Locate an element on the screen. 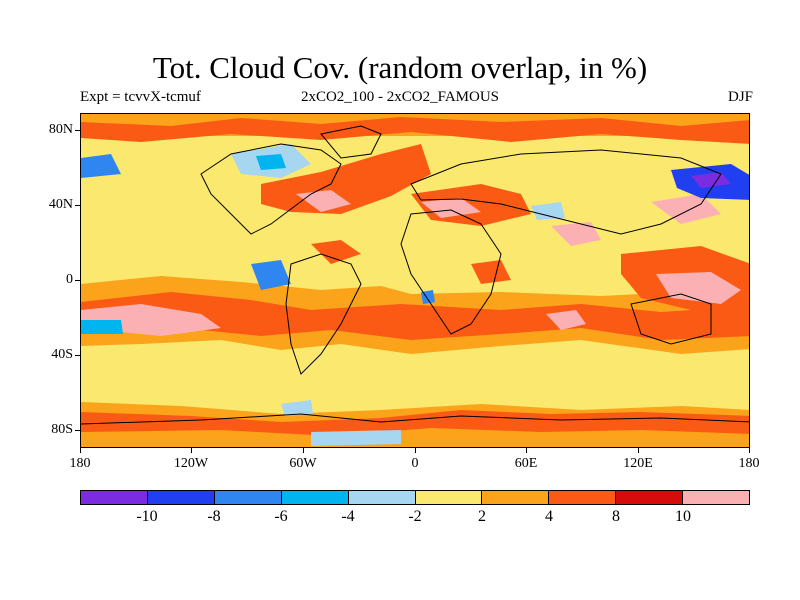  lat-label-80s: 80S is located at coordinates (62, 429).